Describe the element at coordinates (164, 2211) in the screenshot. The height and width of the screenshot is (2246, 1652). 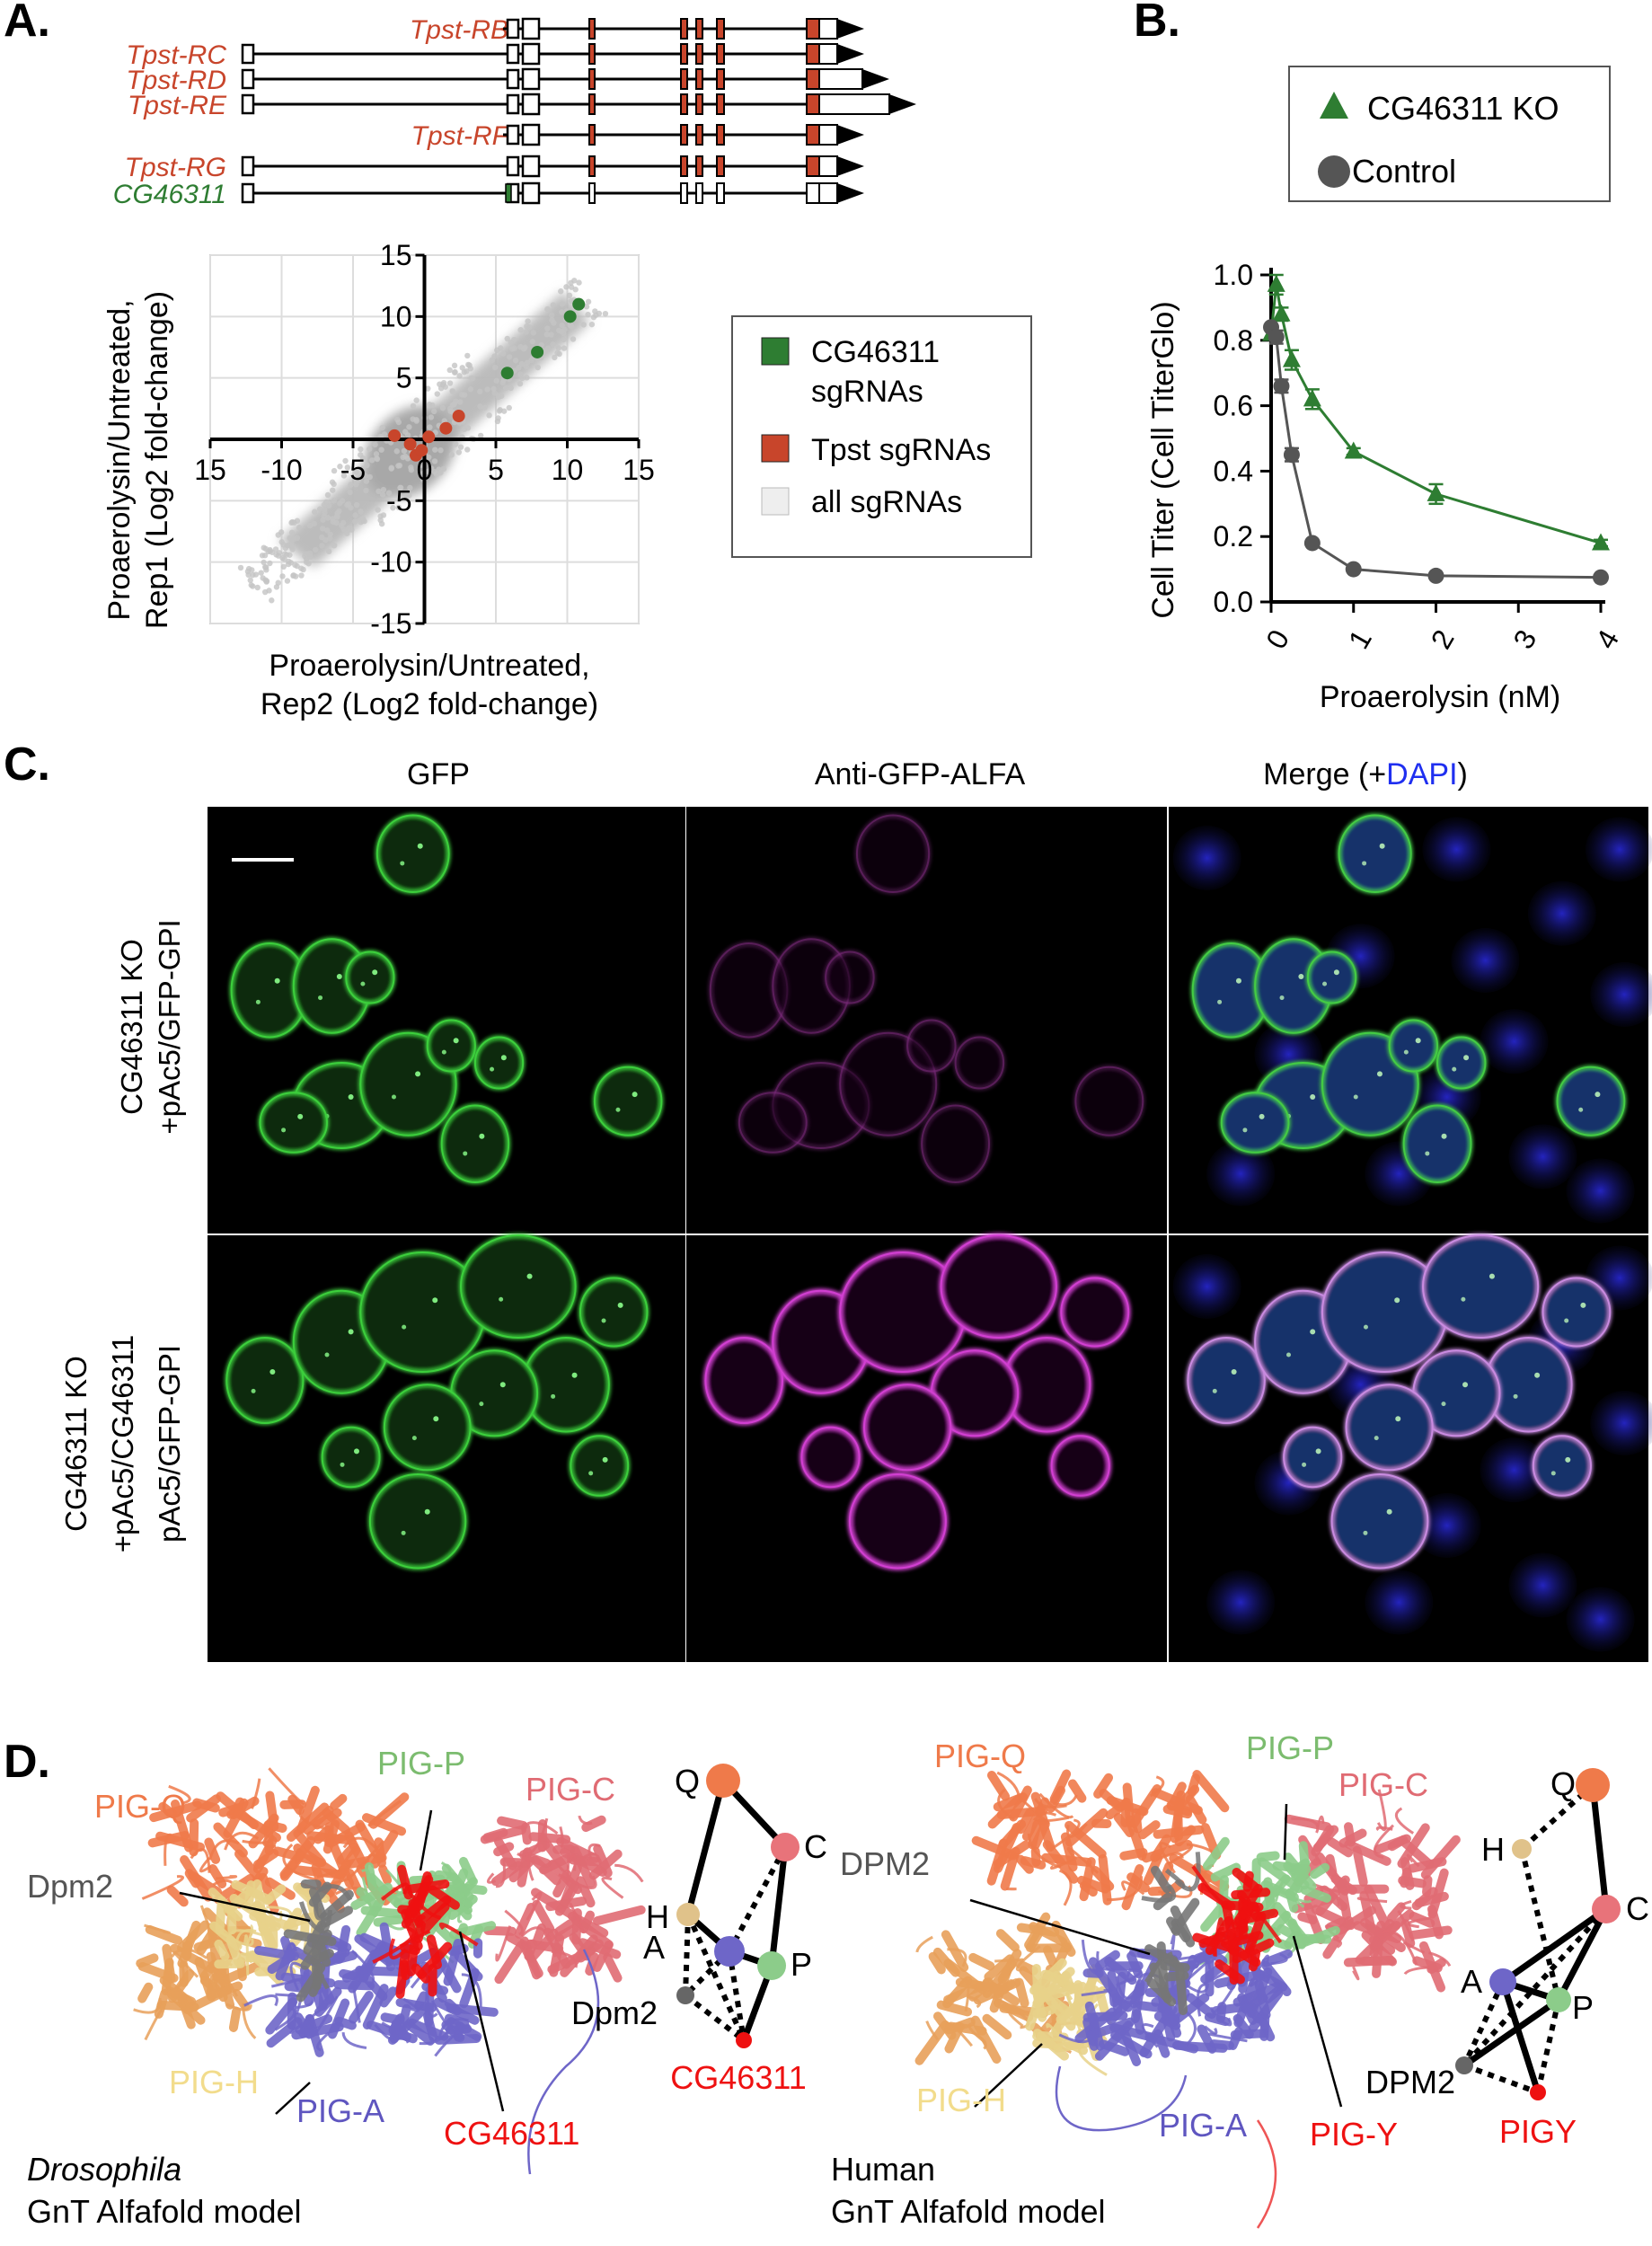
I see `dro-caption-2: GnT Alfafold model` at that location.